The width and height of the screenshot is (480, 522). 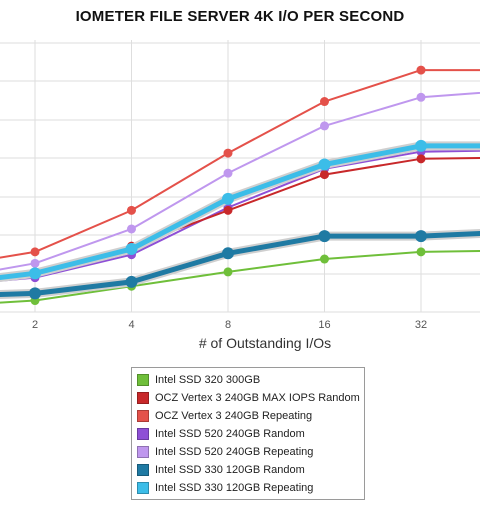 I want to click on legend-label: Intel SSD 320 300GB, so click(x=208, y=380).